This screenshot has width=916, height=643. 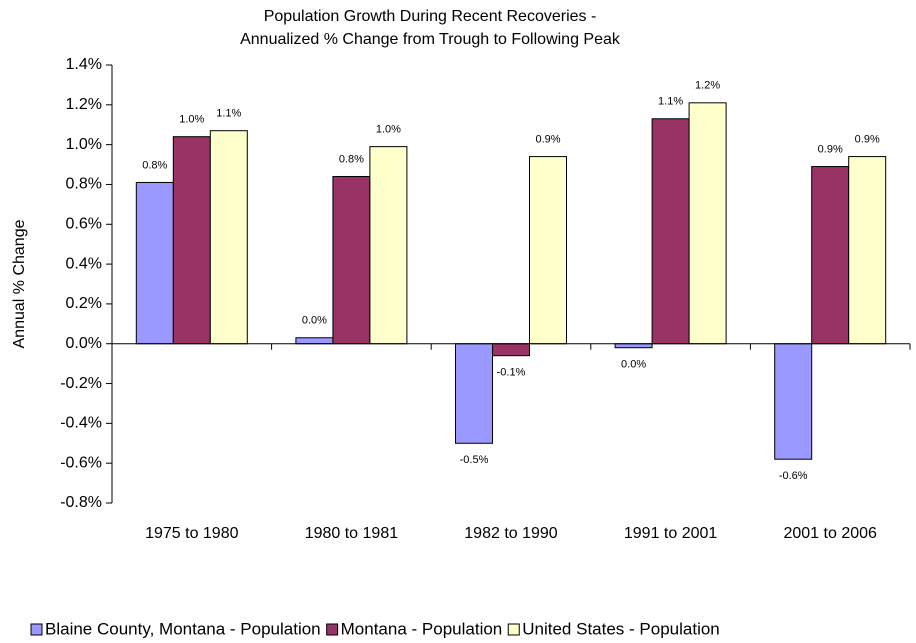 What do you see at coordinates (511, 373) in the screenshot?
I see `value-label: -0.1%` at bounding box center [511, 373].